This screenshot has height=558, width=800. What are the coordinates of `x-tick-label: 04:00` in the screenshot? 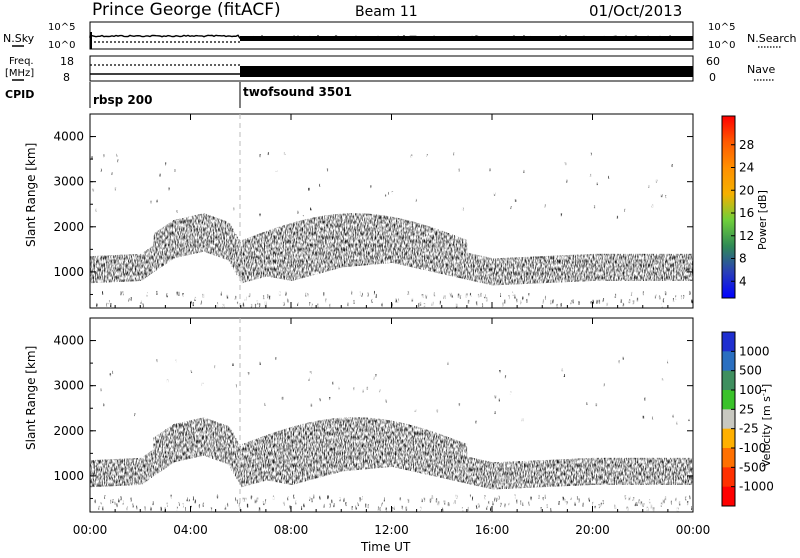 It's located at (190, 530).